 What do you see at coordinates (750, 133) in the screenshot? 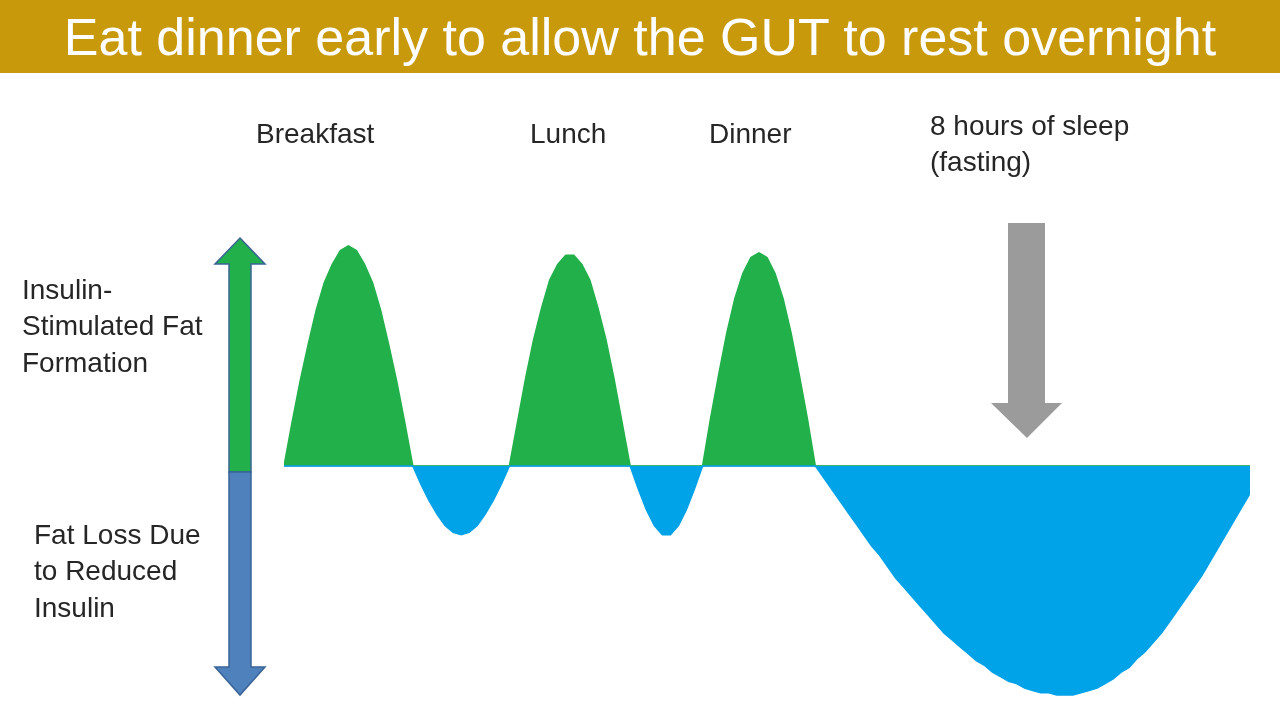
I see `text: Dinner` at bounding box center [750, 133].